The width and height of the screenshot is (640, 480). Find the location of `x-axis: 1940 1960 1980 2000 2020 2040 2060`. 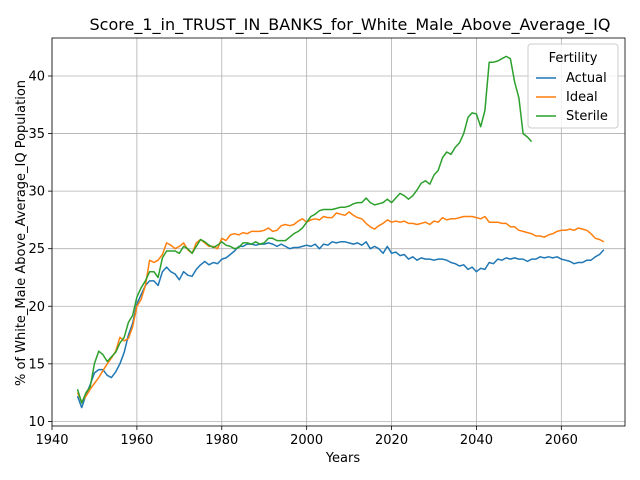

x-axis: 1940 1960 1980 2000 2020 2040 2060 is located at coordinates (306, 437).